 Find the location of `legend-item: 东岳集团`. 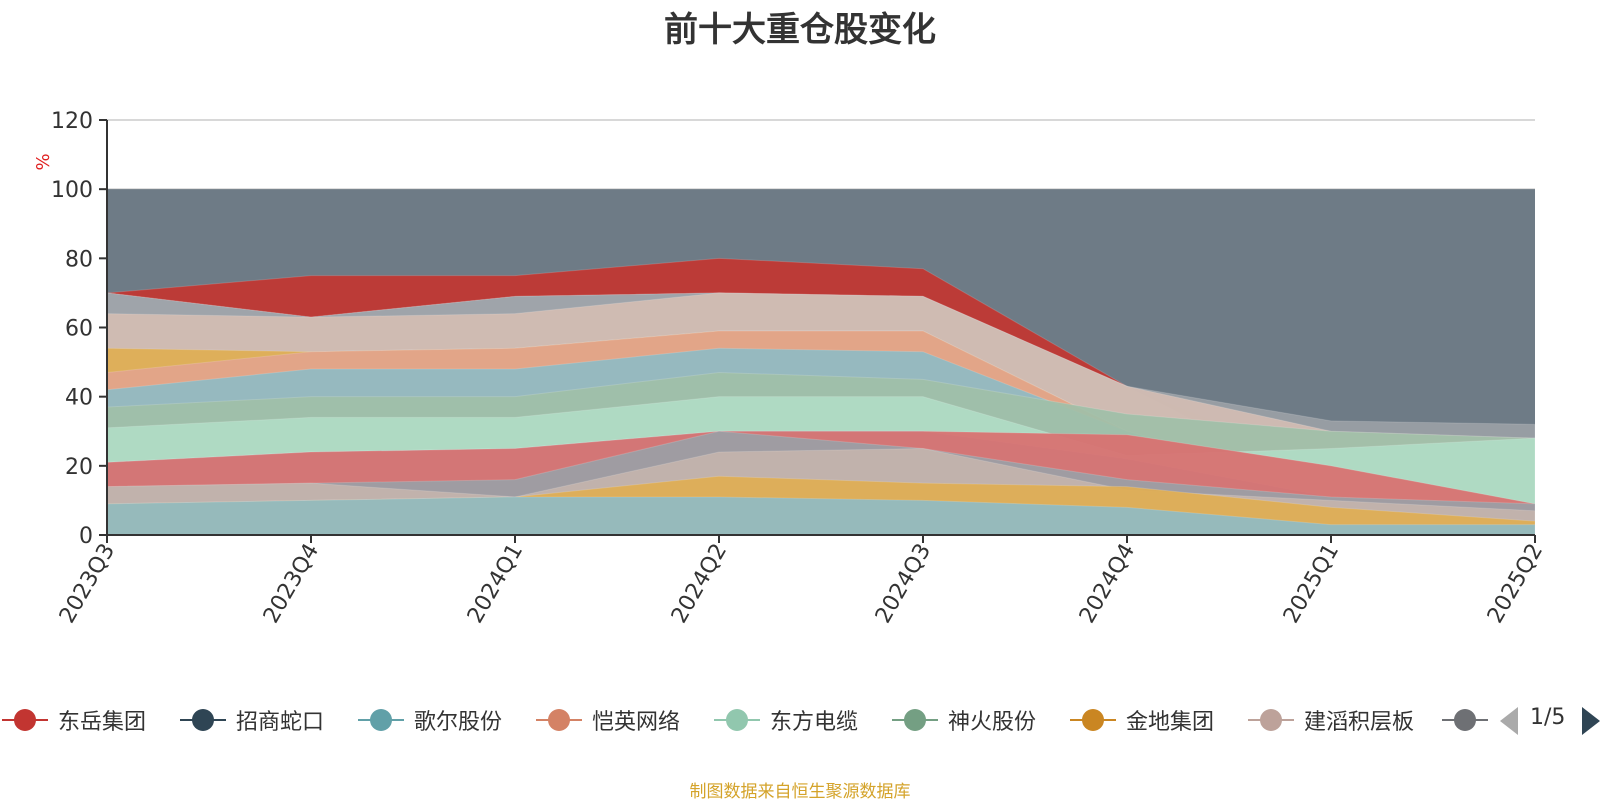

legend-item: 东岳集团 is located at coordinates (73, 720).